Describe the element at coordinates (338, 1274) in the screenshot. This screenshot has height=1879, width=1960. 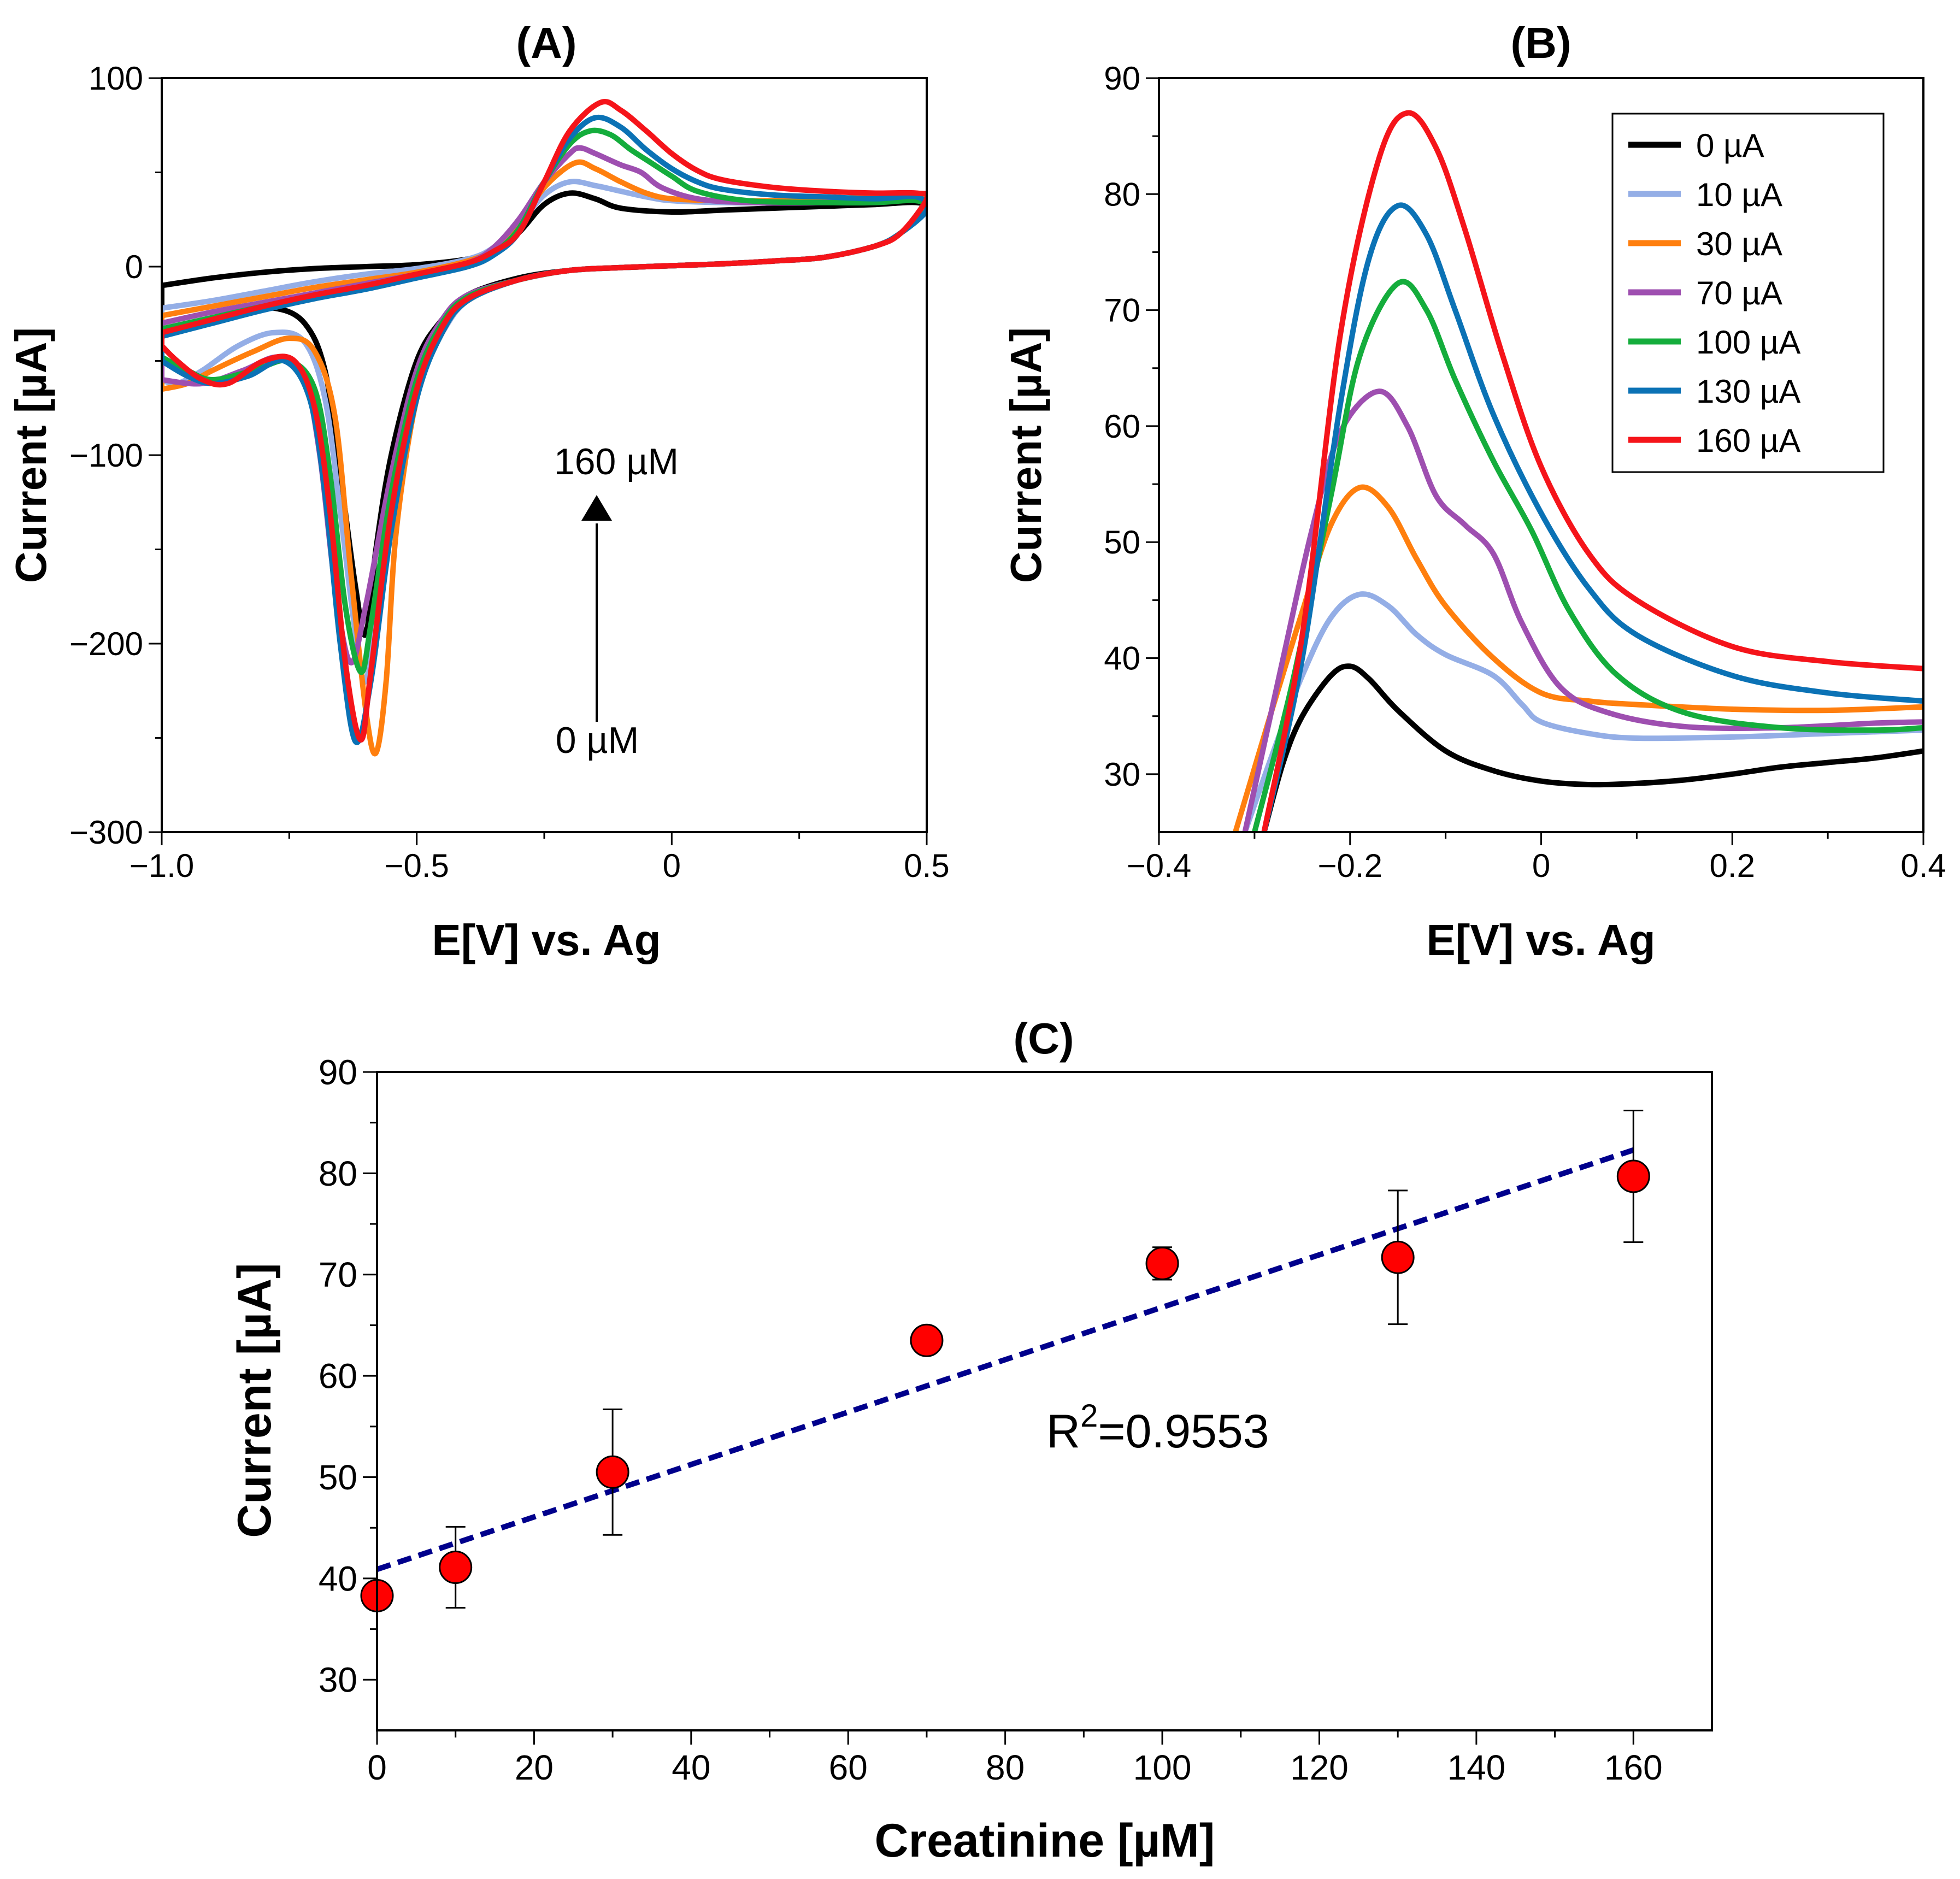
I see `panel-c-ytick-label: 70` at that location.